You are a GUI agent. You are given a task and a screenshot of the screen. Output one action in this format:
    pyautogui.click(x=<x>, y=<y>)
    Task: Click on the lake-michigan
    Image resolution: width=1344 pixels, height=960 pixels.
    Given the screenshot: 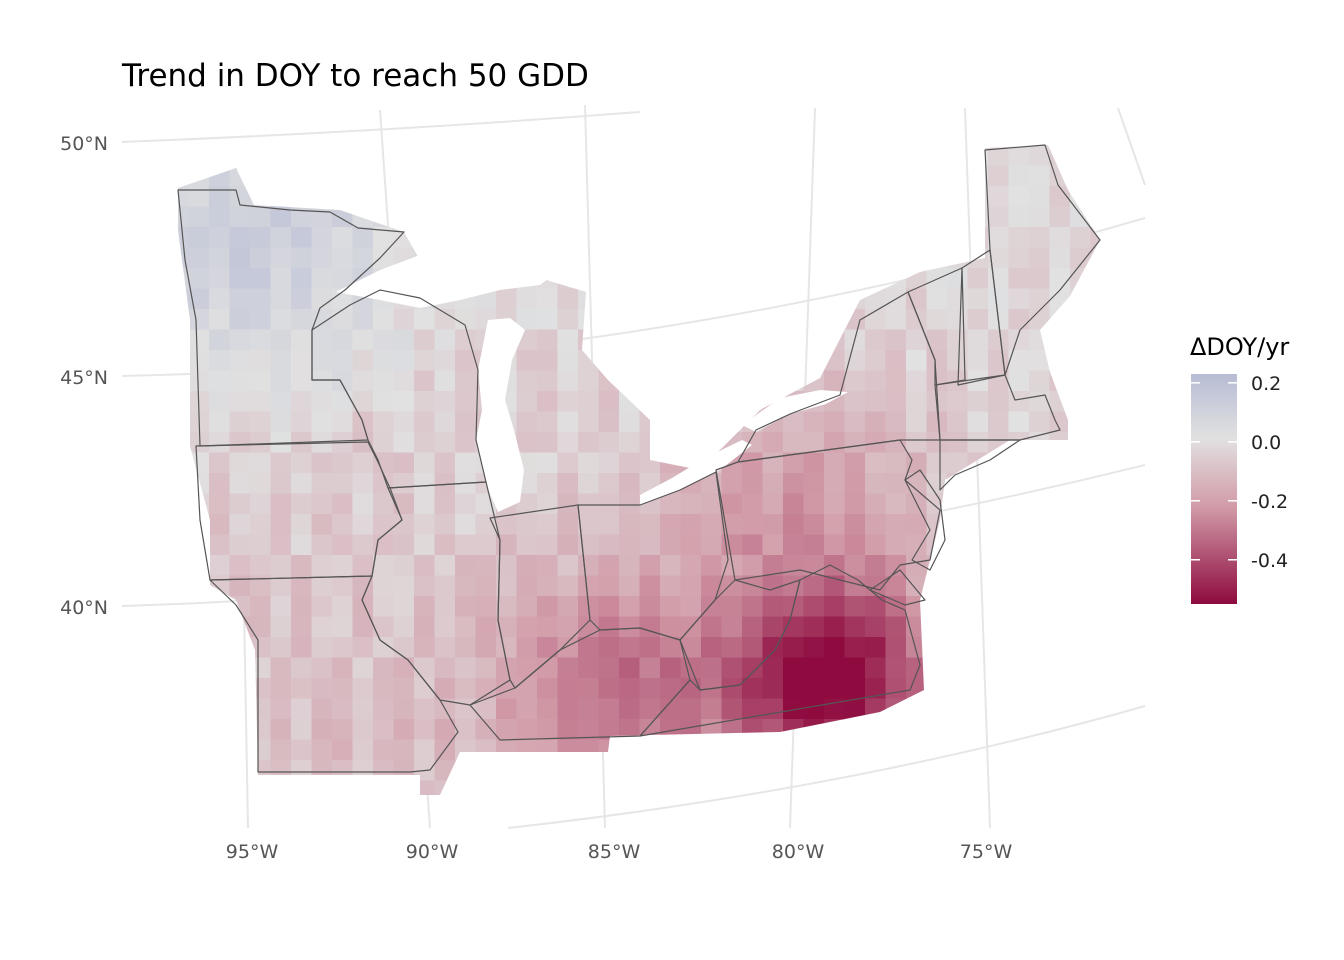 What is the action you would take?
    pyautogui.click(x=500, y=415)
    